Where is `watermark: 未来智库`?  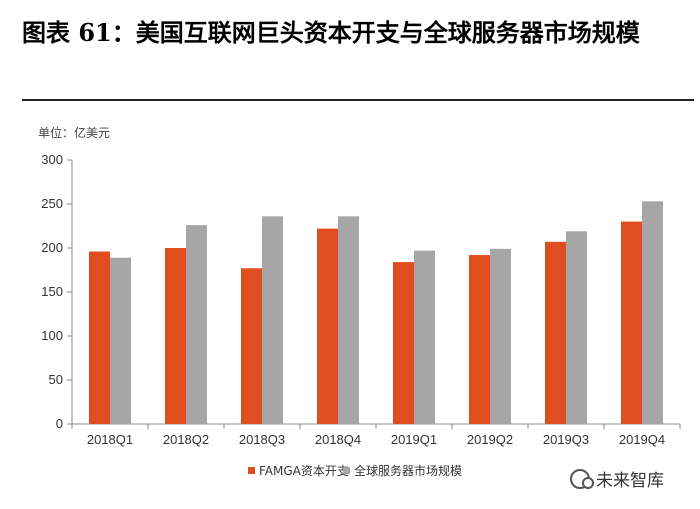
watermark: 未来智库 is located at coordinates (617, 478).